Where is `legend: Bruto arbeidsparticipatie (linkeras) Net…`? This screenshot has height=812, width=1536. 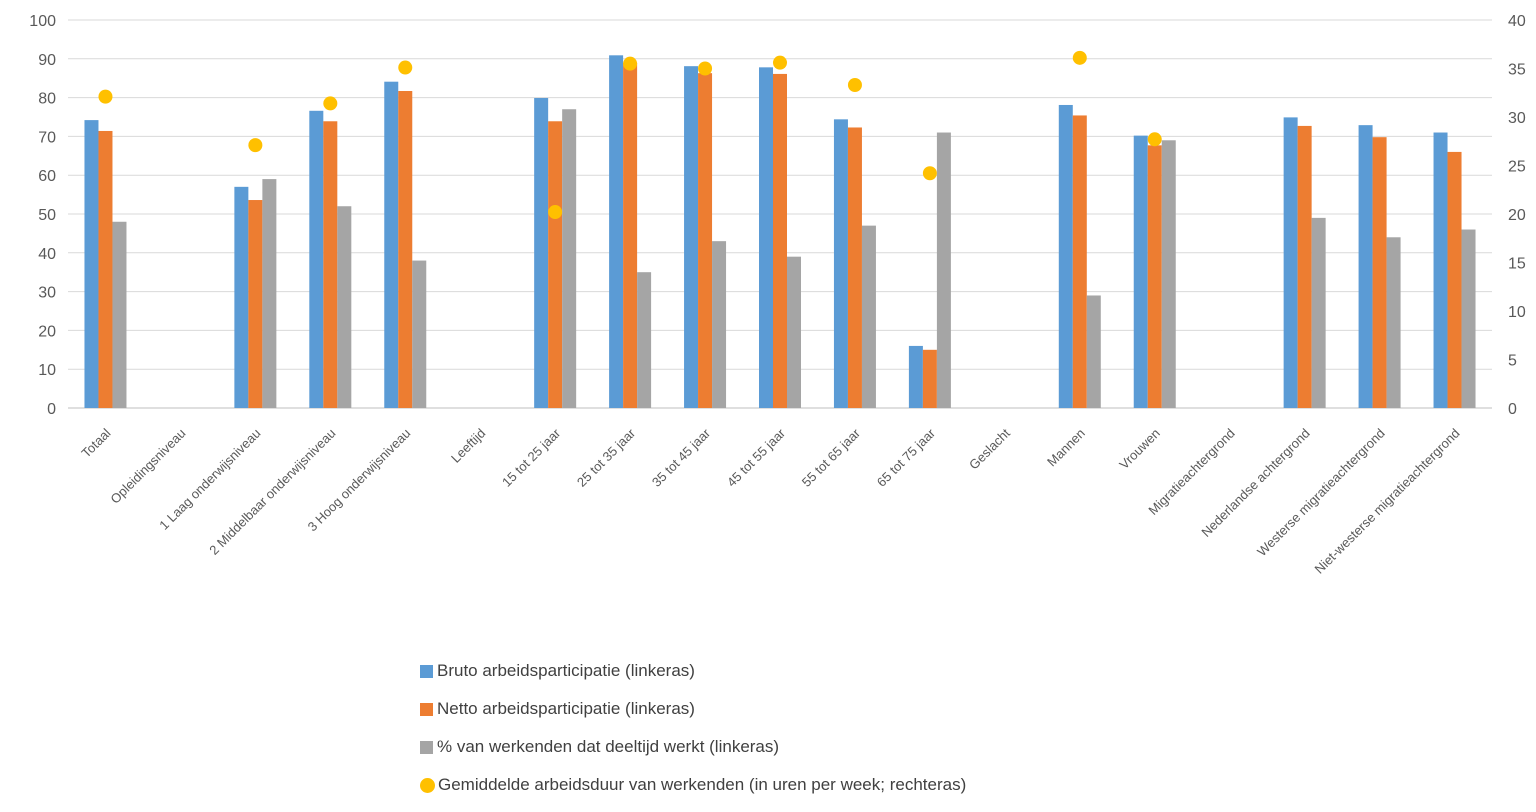
legend: Bruto arbeidsparticipatie (linkeras) Net… is located at coordinates (693, 728).